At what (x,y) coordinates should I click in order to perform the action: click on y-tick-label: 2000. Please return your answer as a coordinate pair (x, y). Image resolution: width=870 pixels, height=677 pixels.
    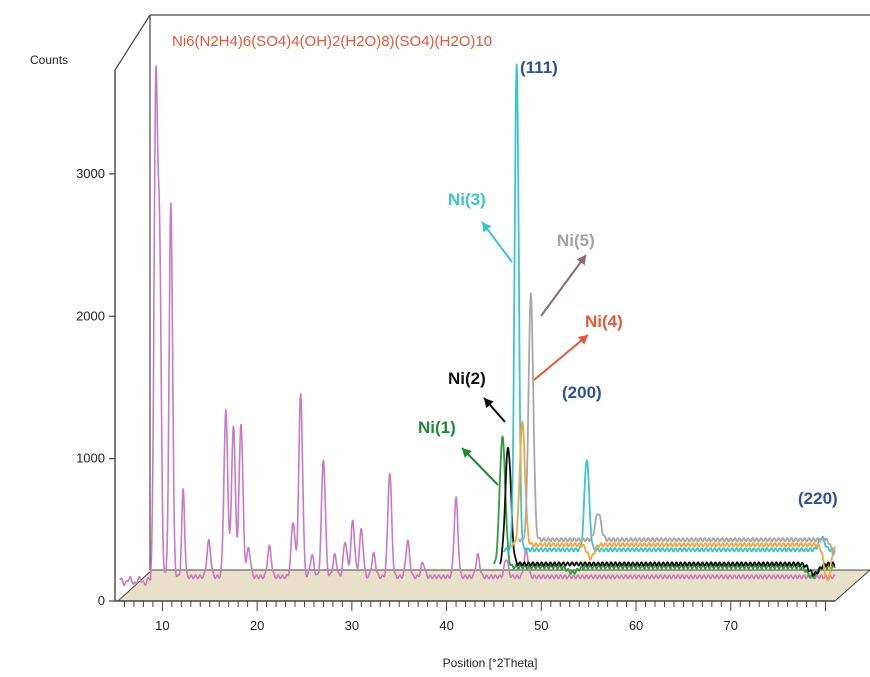
    Looking at the image, I should click on (90, 315).